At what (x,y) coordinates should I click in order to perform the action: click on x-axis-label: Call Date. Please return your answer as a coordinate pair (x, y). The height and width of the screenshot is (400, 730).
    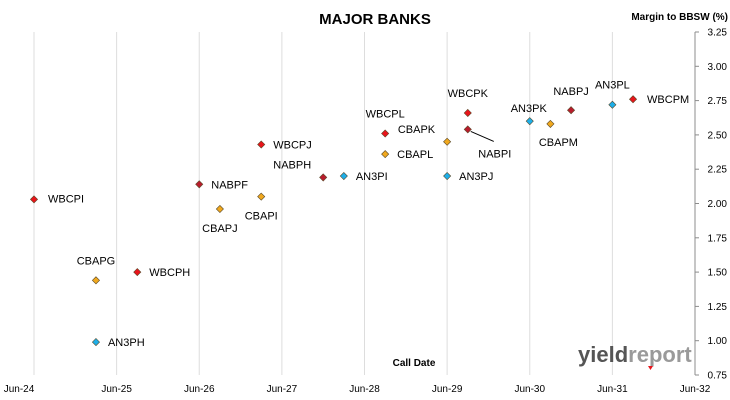
    Looking at the image, I should click on (414, 363).